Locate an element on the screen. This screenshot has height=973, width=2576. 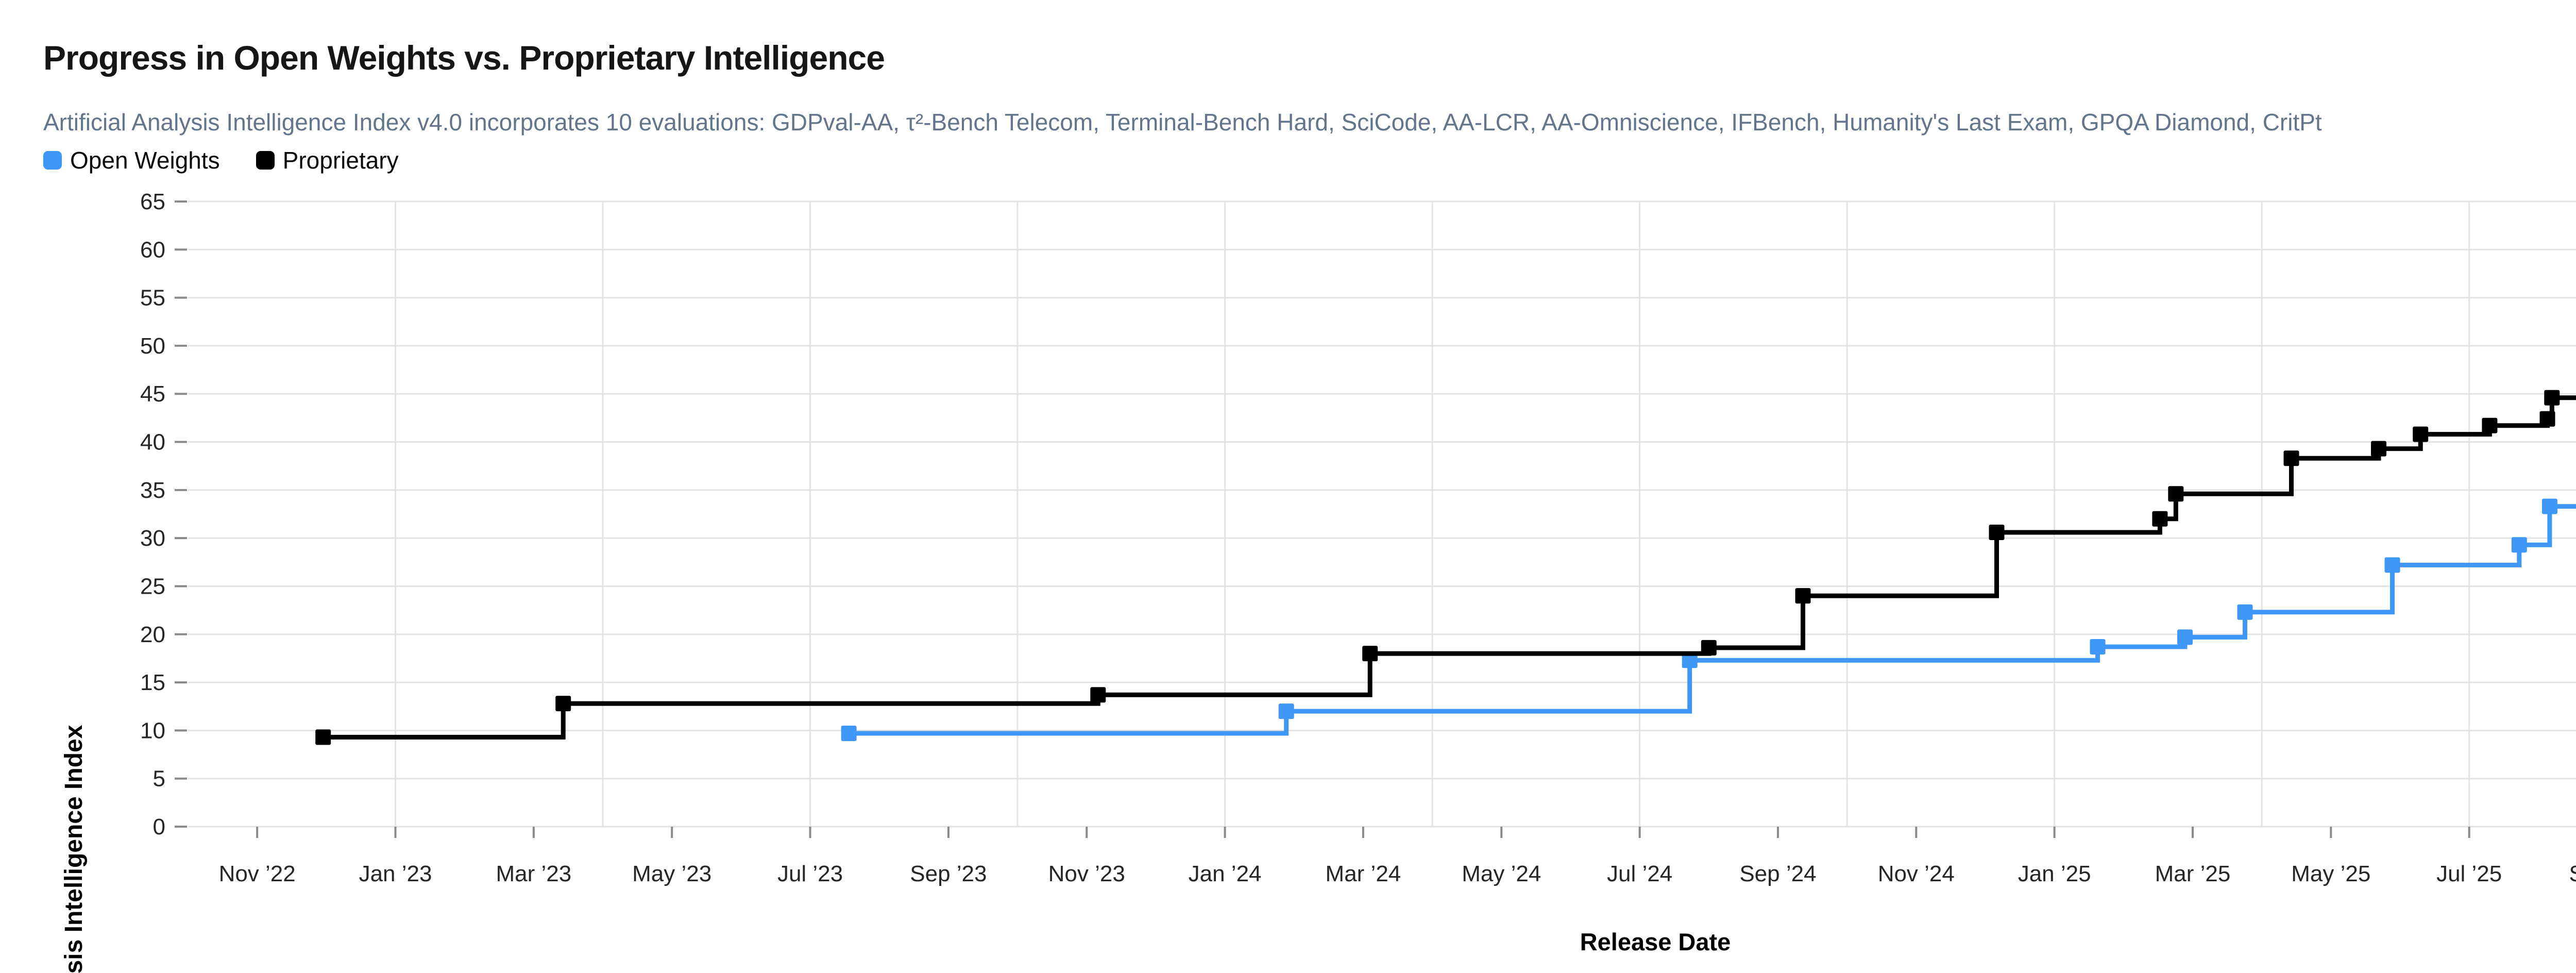
legend-label: Open Weights is located at coordinates (145, 160).